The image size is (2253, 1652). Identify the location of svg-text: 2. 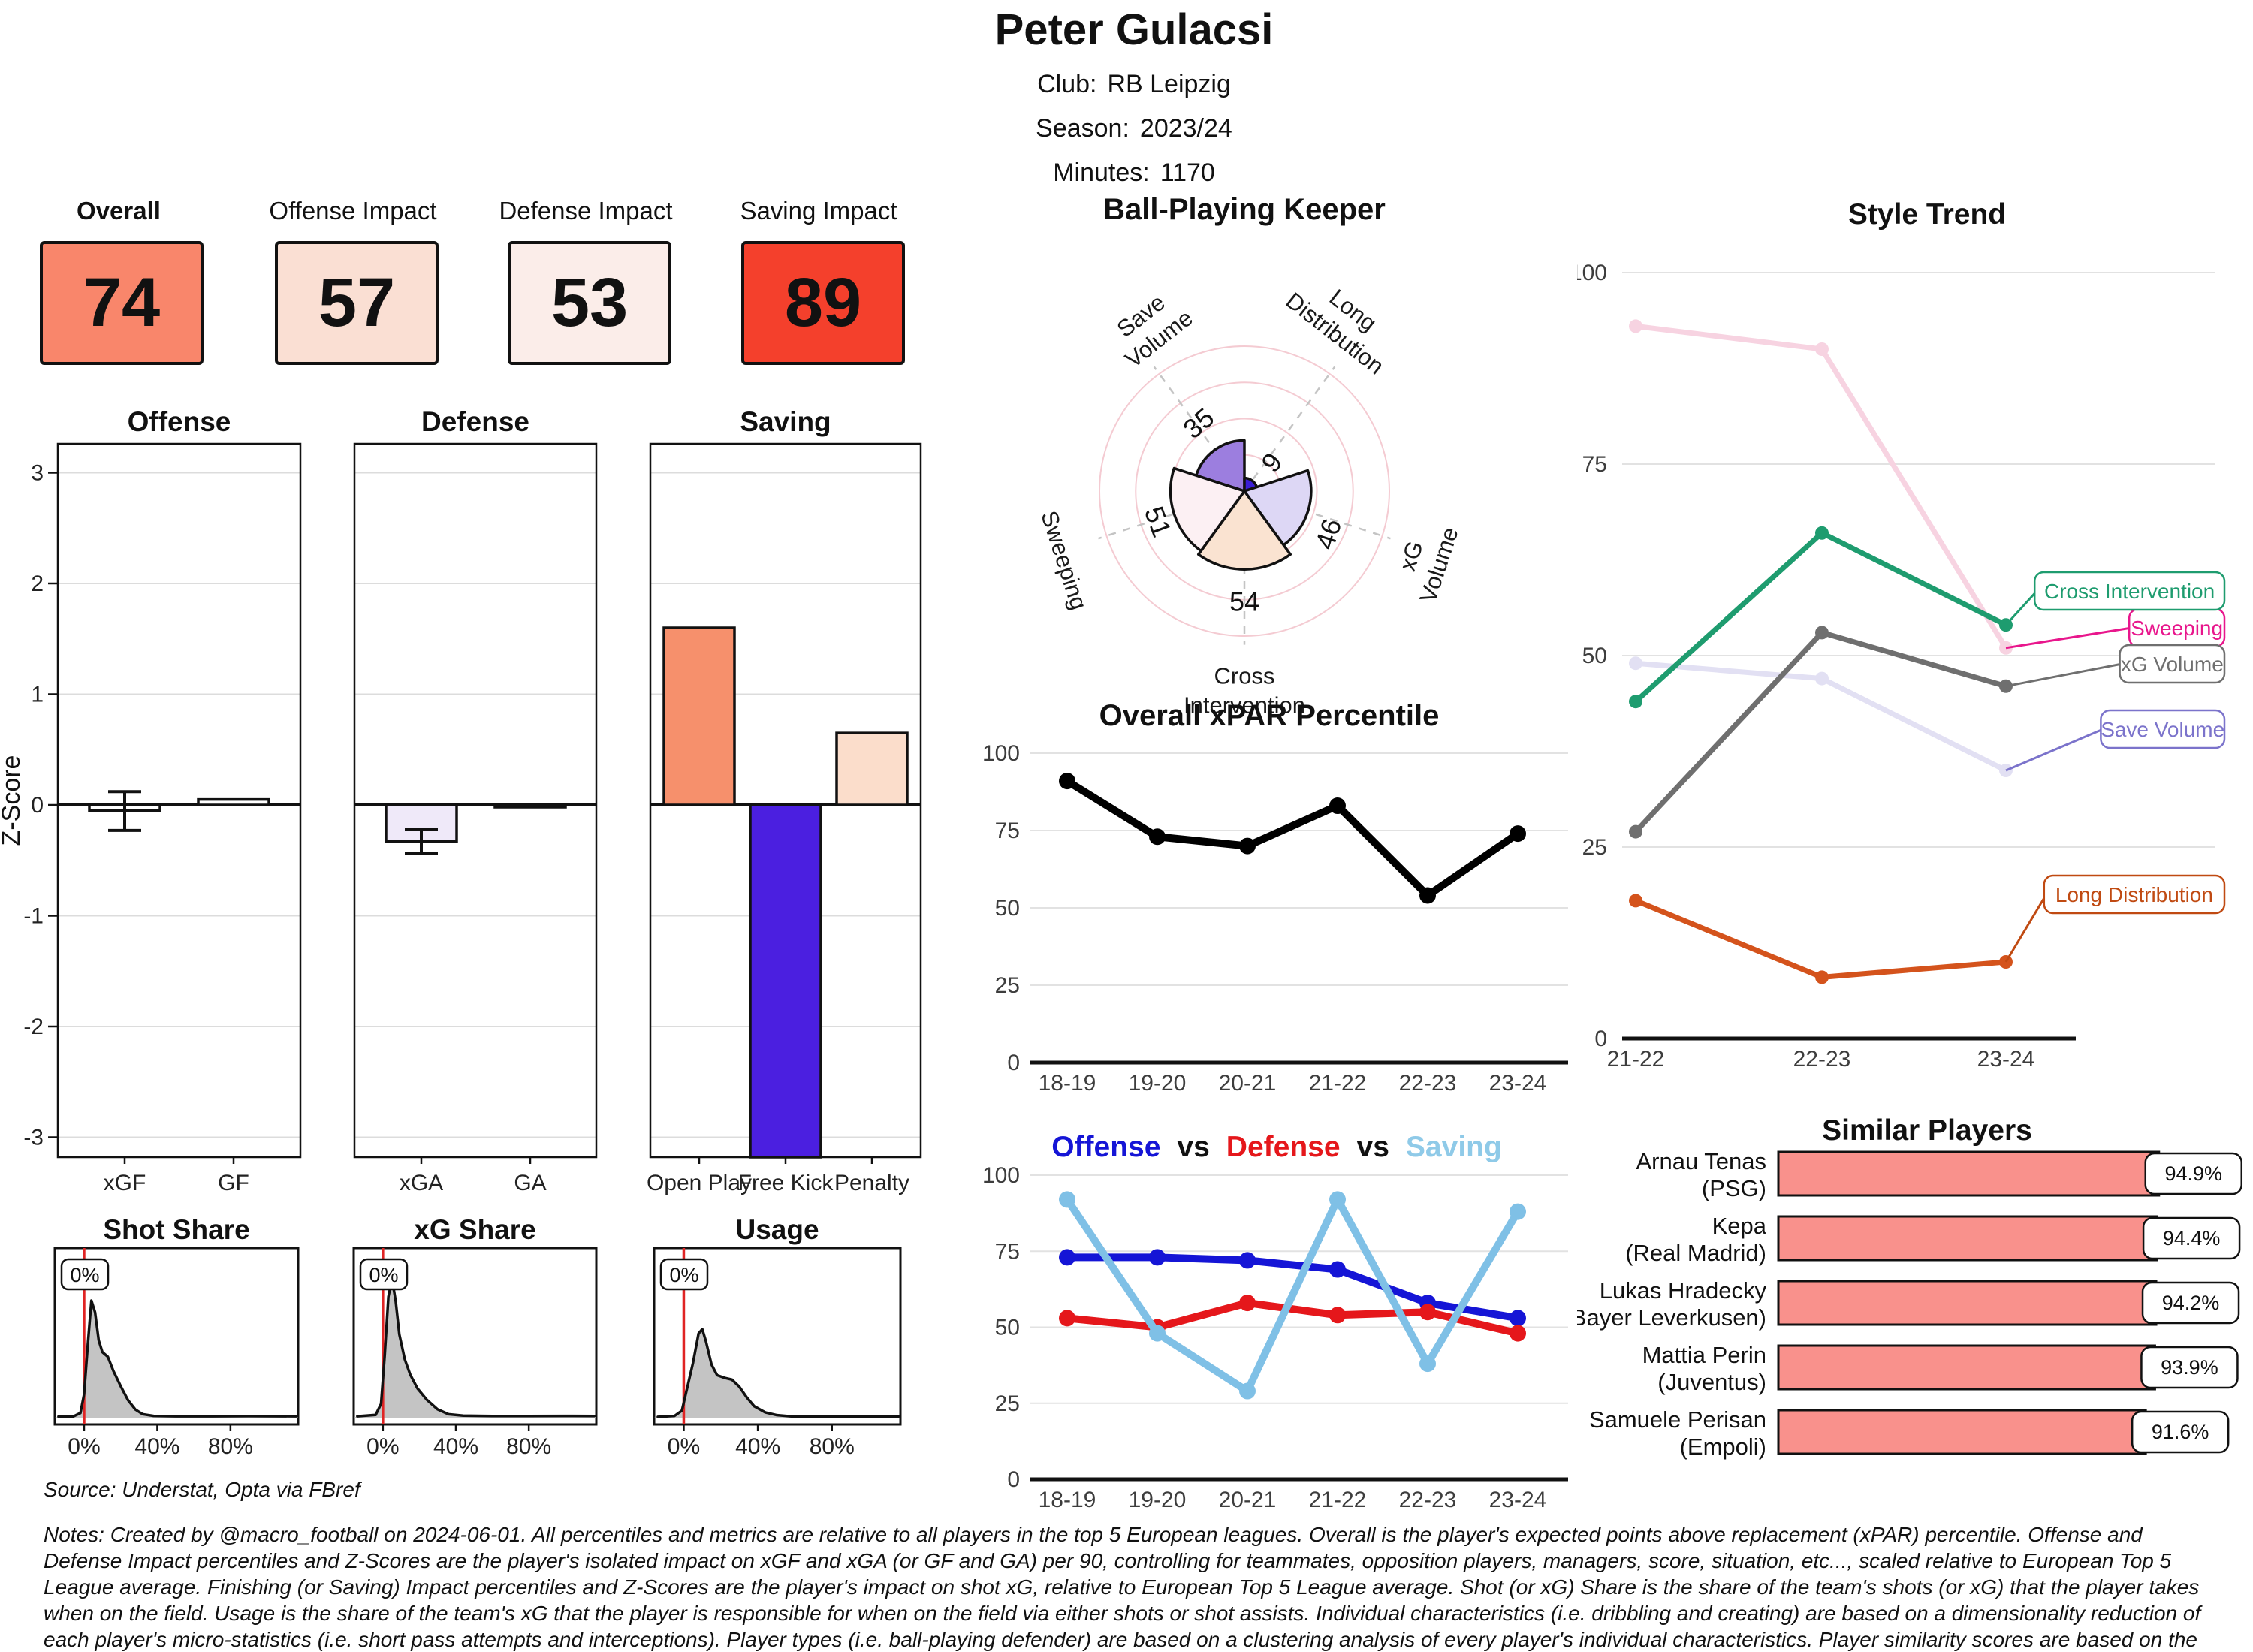
(38, 583).